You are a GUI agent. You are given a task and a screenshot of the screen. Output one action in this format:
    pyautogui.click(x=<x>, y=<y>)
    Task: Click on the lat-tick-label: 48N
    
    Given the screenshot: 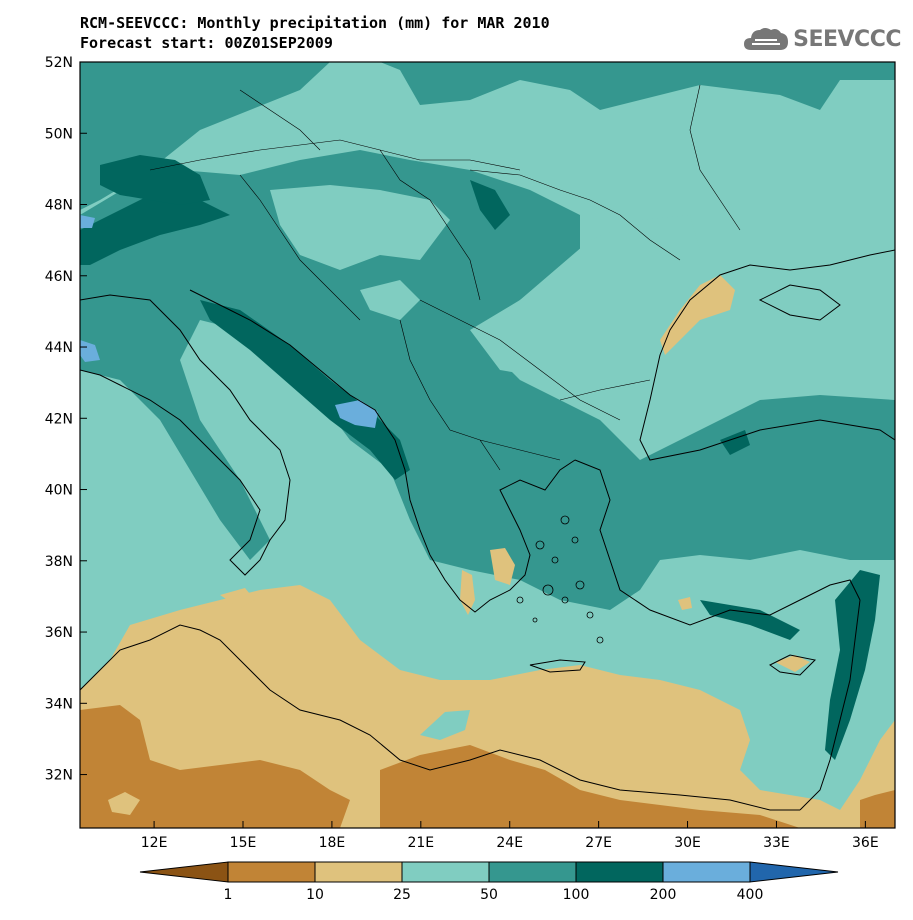 What is the action you would take?
    pyautogui.click(x=59, y=206)
    